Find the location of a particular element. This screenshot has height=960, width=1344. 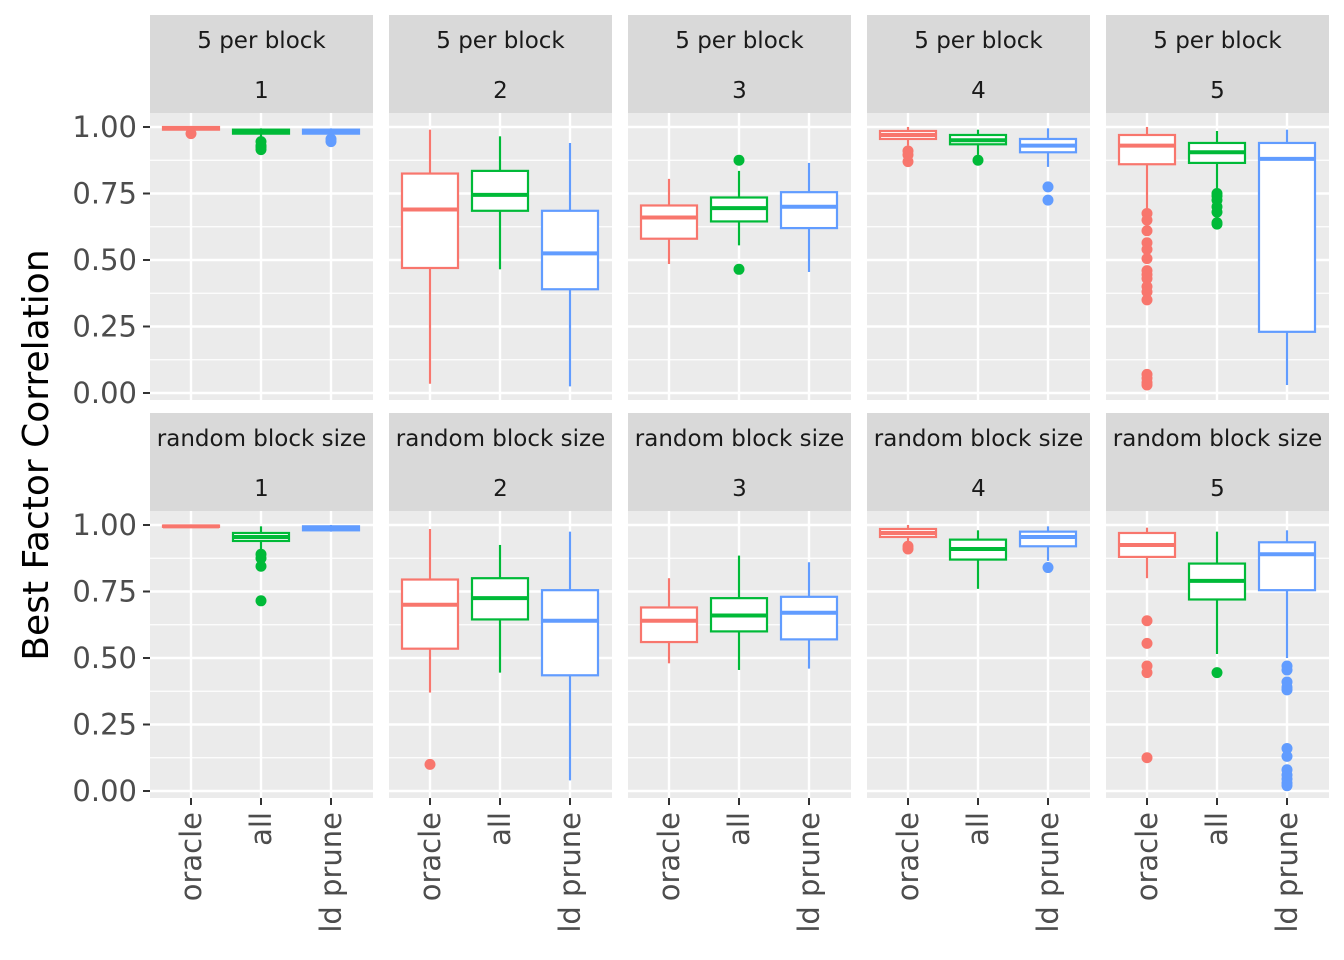

y-axis-title: Best Factor Correlation is located at coordinates (36, 454).